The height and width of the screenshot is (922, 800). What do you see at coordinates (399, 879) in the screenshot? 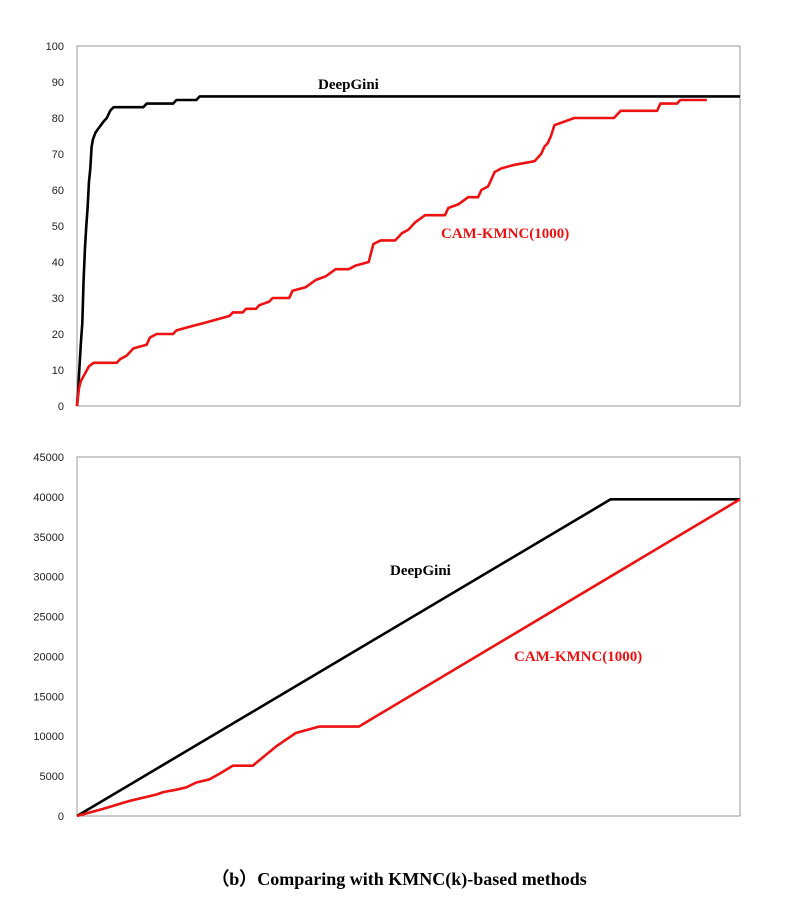
I see `figure-caption: （b）Comparing with KMNC(k)-based methods` at bounding box center [399, 879].